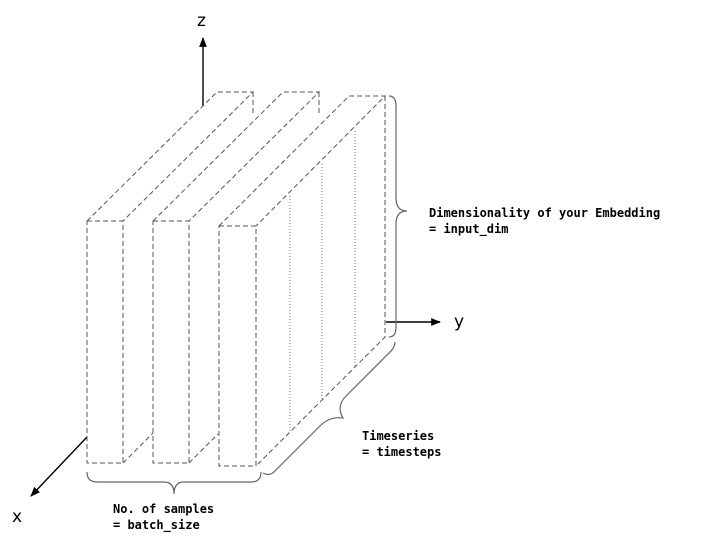 The image size is (704, 554). Describe the element at coordinates (459, 322) in the screenshot. I see `y-axis-label: y` at that location.